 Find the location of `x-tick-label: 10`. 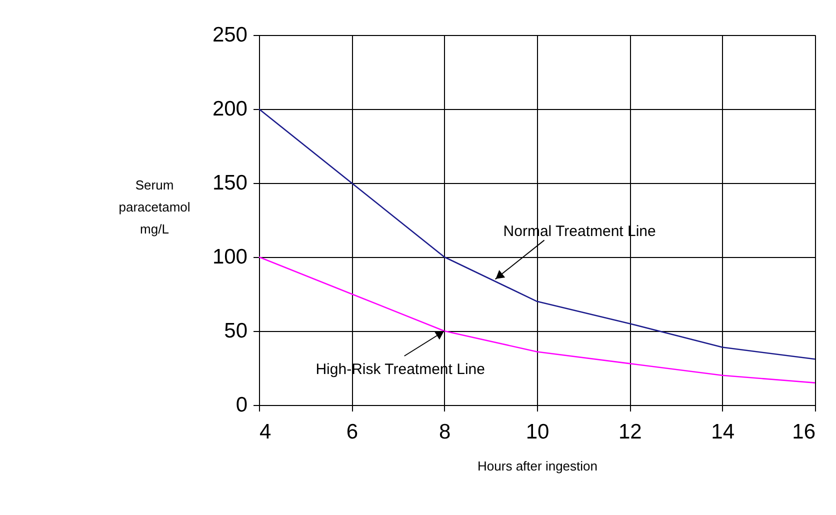

x-tick-label: 10 is located at coordinates (538, 432).